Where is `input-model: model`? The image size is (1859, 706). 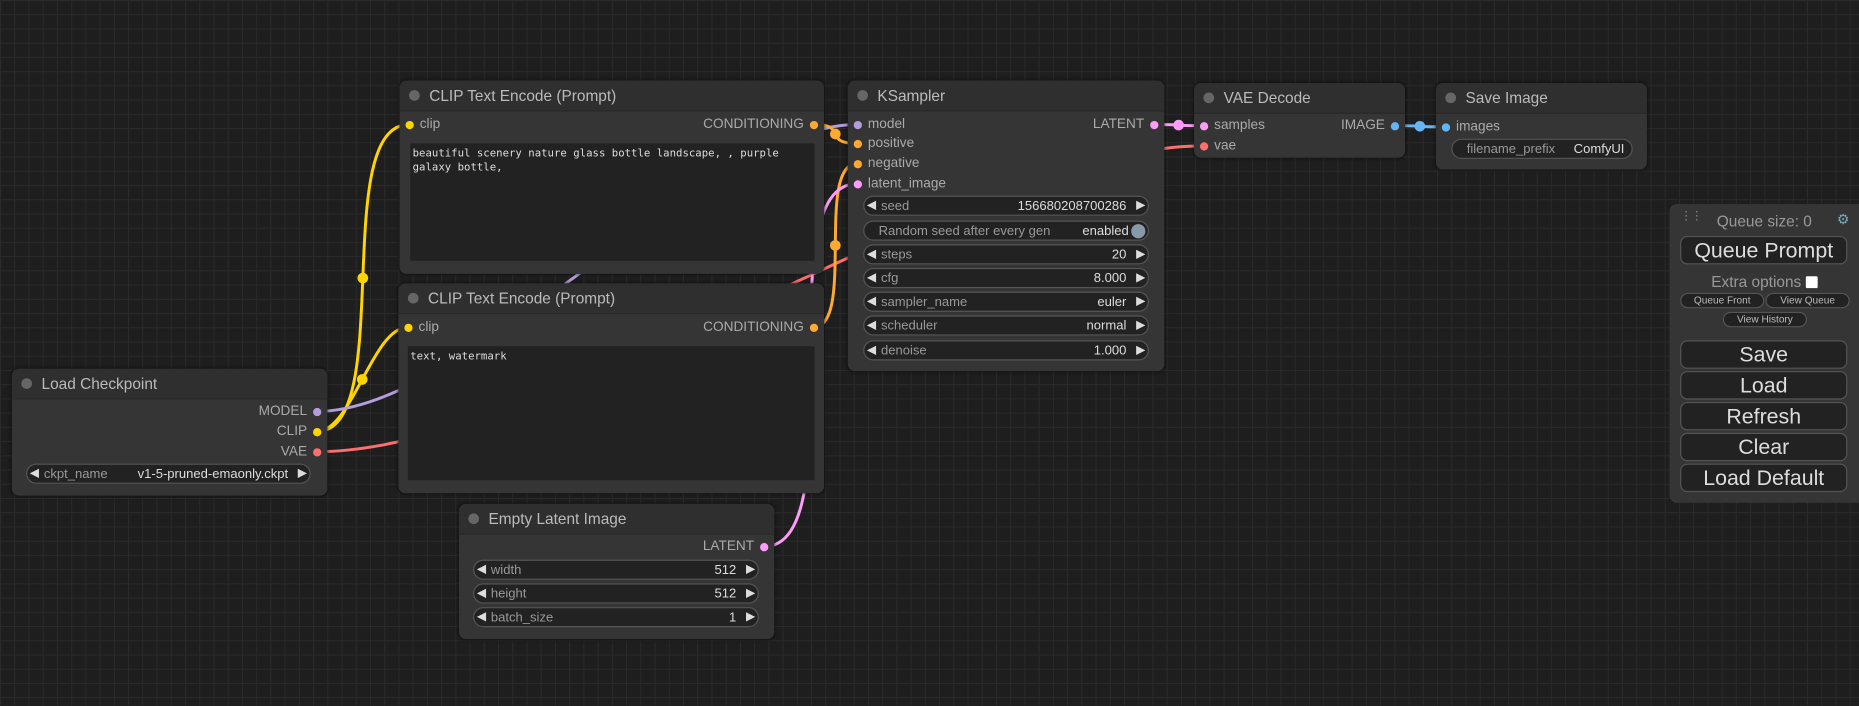 input-model: model is located at coordinates (876, 124).